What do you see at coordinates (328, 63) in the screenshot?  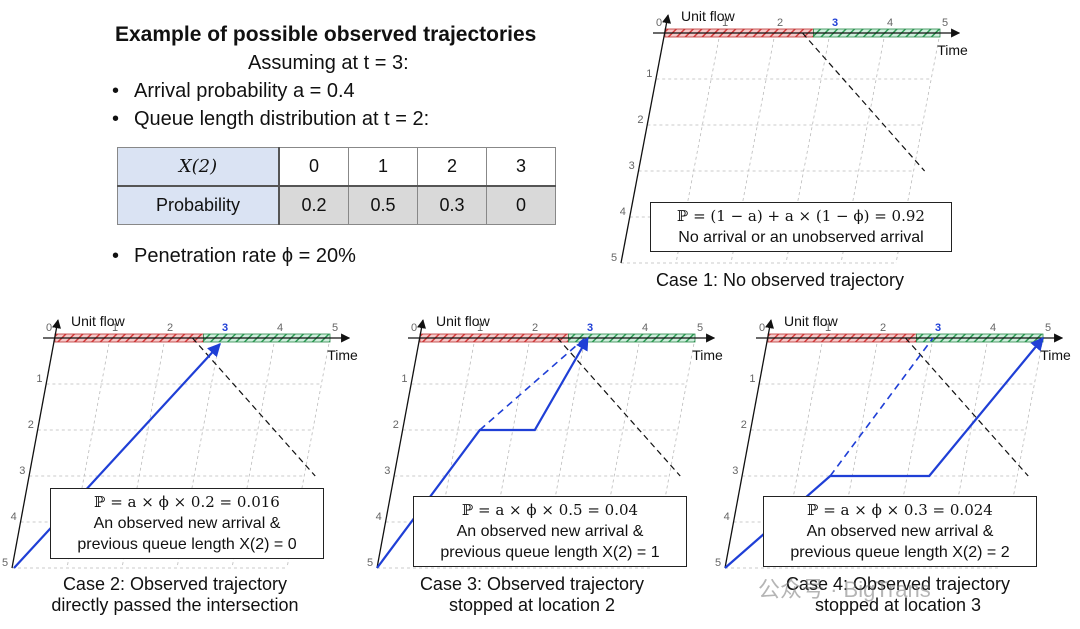 I see `assuming-line: Assuming at t = 3:` at bounding box center [328, 63].